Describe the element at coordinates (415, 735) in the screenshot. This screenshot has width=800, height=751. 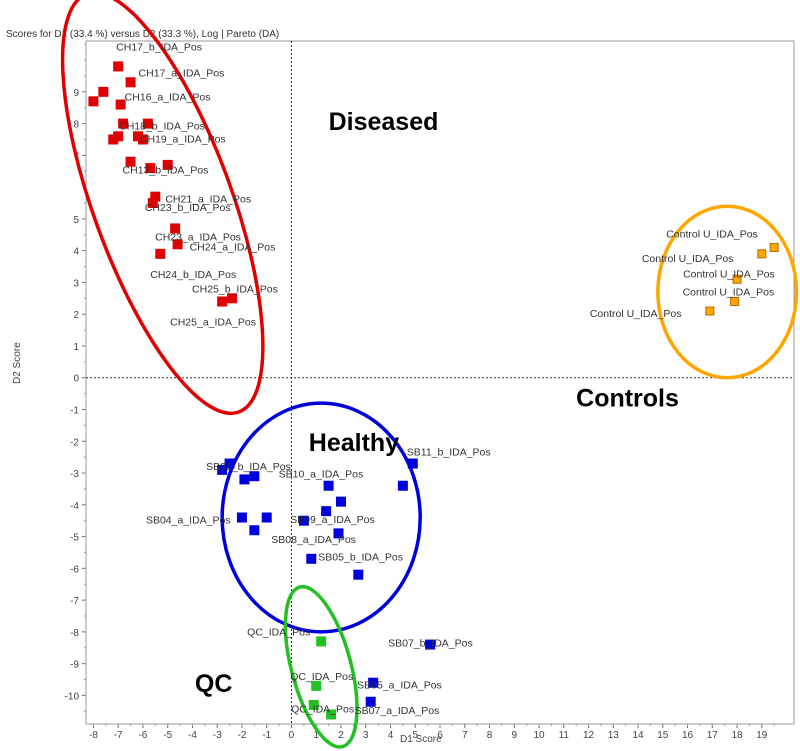
I see `x-tick-label: 5` at that location.